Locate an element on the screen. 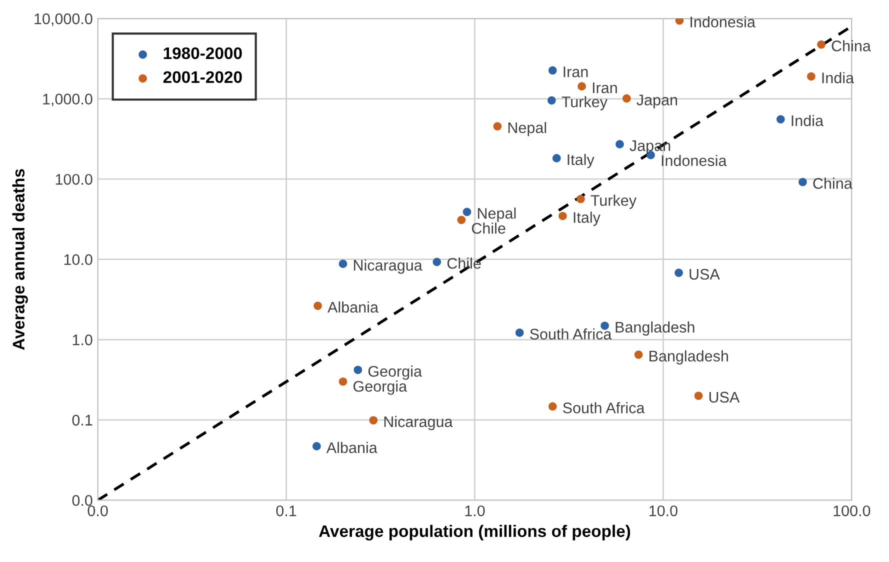 The width and height of the screenshot is (889, 562). y-tick-label: 10.0 is located at coordinates (78, 260).